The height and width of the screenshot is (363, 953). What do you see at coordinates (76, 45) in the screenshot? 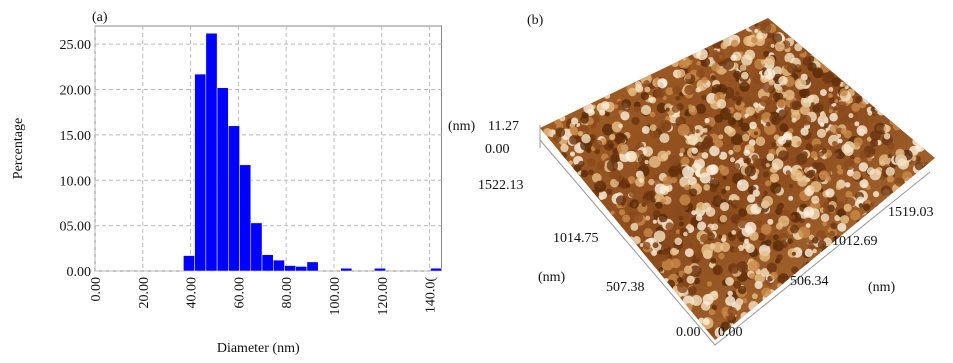
I see `y-tick-label: 25.00` at bounding box center [76, 45].